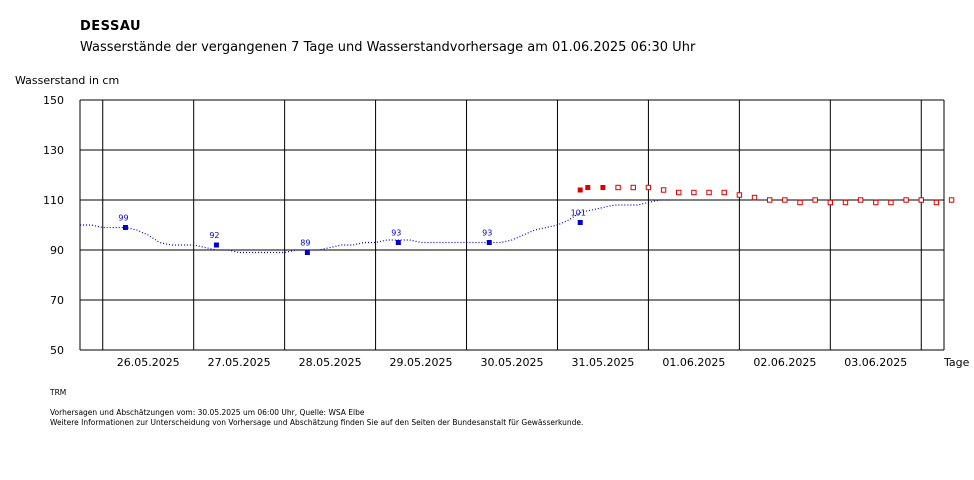 This screenshot has height=480, width=974. I want to click on x-tick-label: 29.05.2025, so click(421, 362).